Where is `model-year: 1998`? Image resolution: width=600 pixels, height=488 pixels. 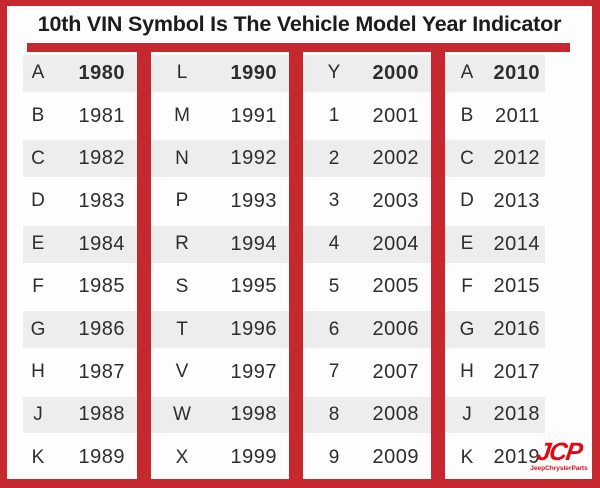 model-year: 1998 is located at coordinates (253, 414).